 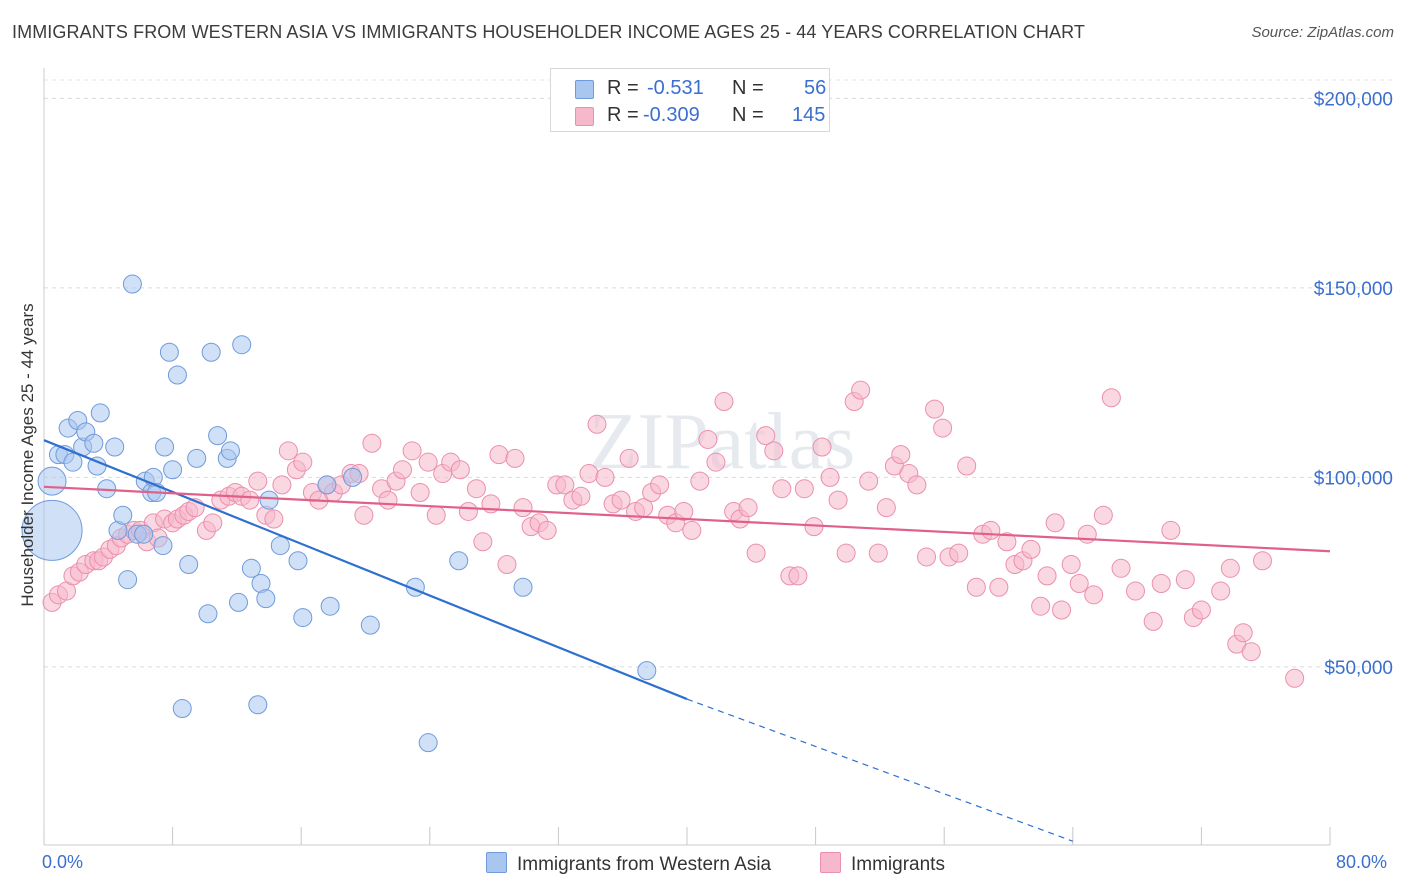 I want to click on immigrants-trend-line, so click(x=687, y=519).